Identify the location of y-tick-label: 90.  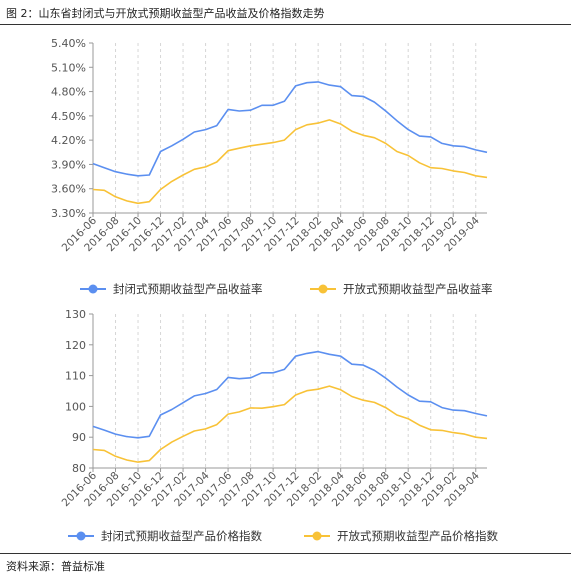
(79, 437).